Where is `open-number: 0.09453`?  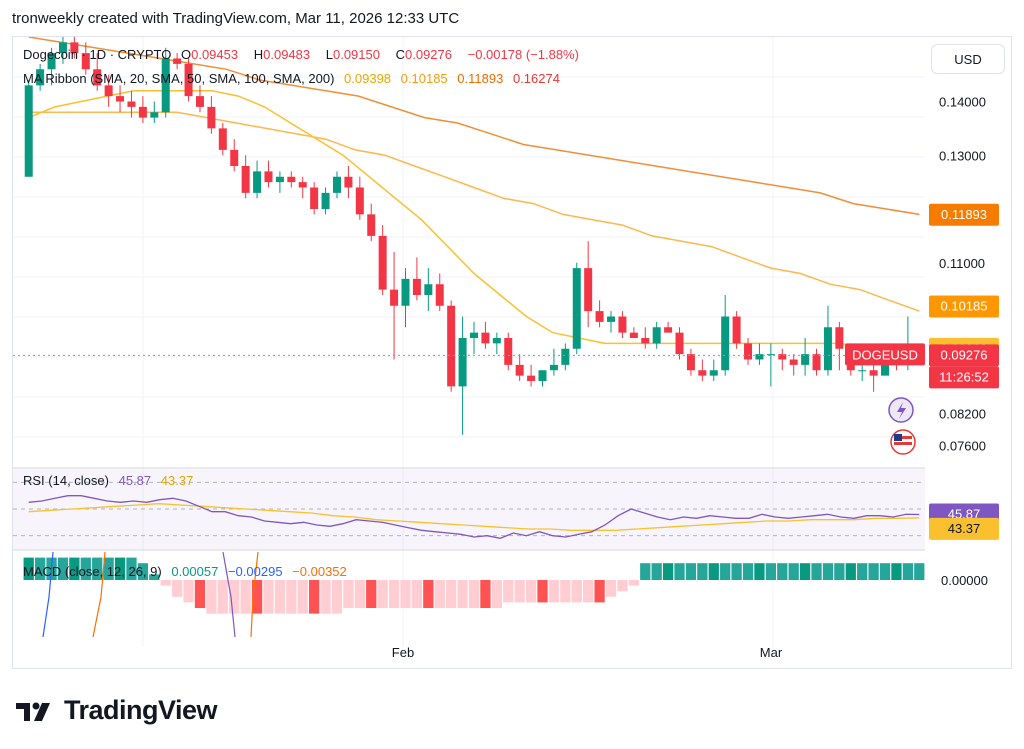 open-number: 0.09453 is located at coordinates (215, 54).